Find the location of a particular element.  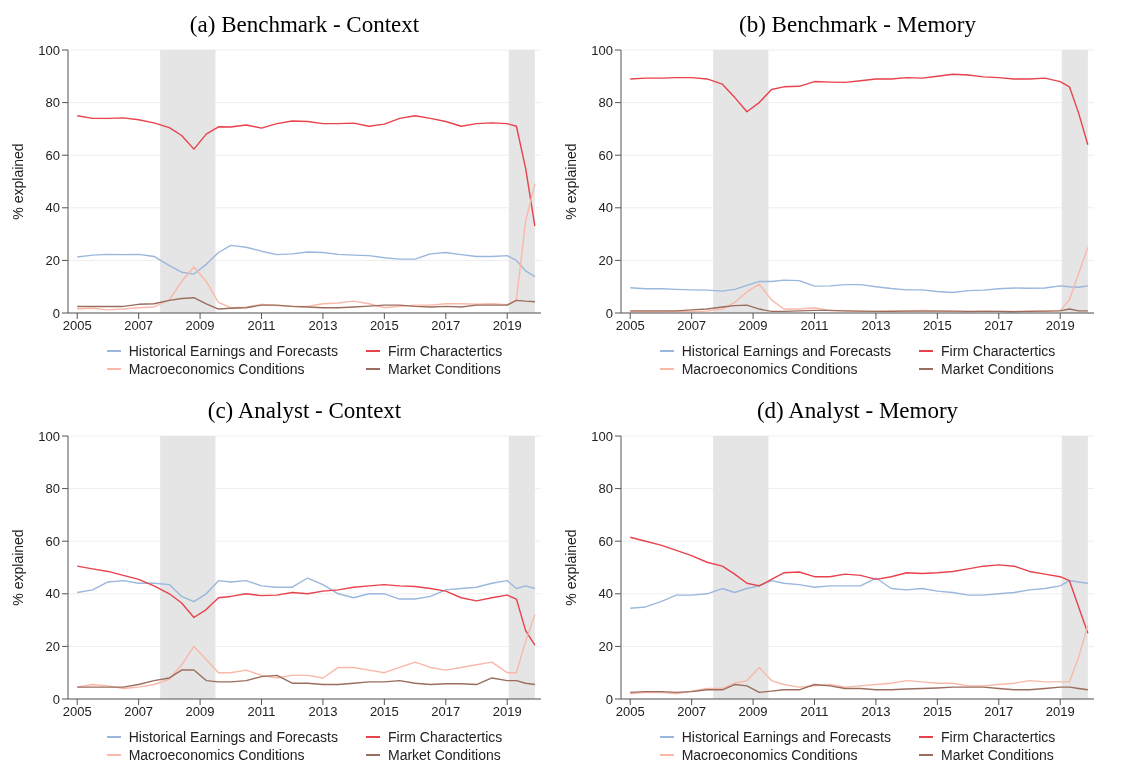

chart-title: (b) Benchmark - Memory is located at coordinates (857, 25).